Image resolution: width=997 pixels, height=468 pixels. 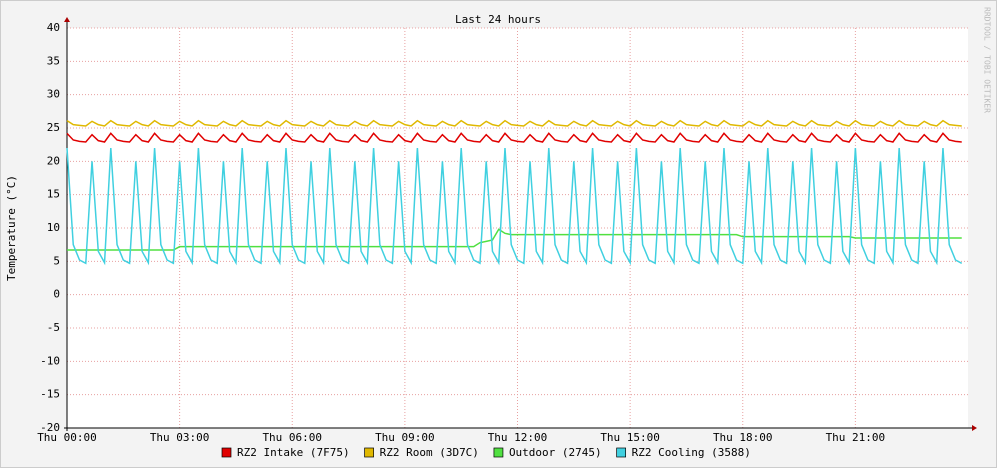 What do you see at coordinates (53, 194) in the screenshot?
I see `y-tick-label: 15` at bounding box center [53, 194].